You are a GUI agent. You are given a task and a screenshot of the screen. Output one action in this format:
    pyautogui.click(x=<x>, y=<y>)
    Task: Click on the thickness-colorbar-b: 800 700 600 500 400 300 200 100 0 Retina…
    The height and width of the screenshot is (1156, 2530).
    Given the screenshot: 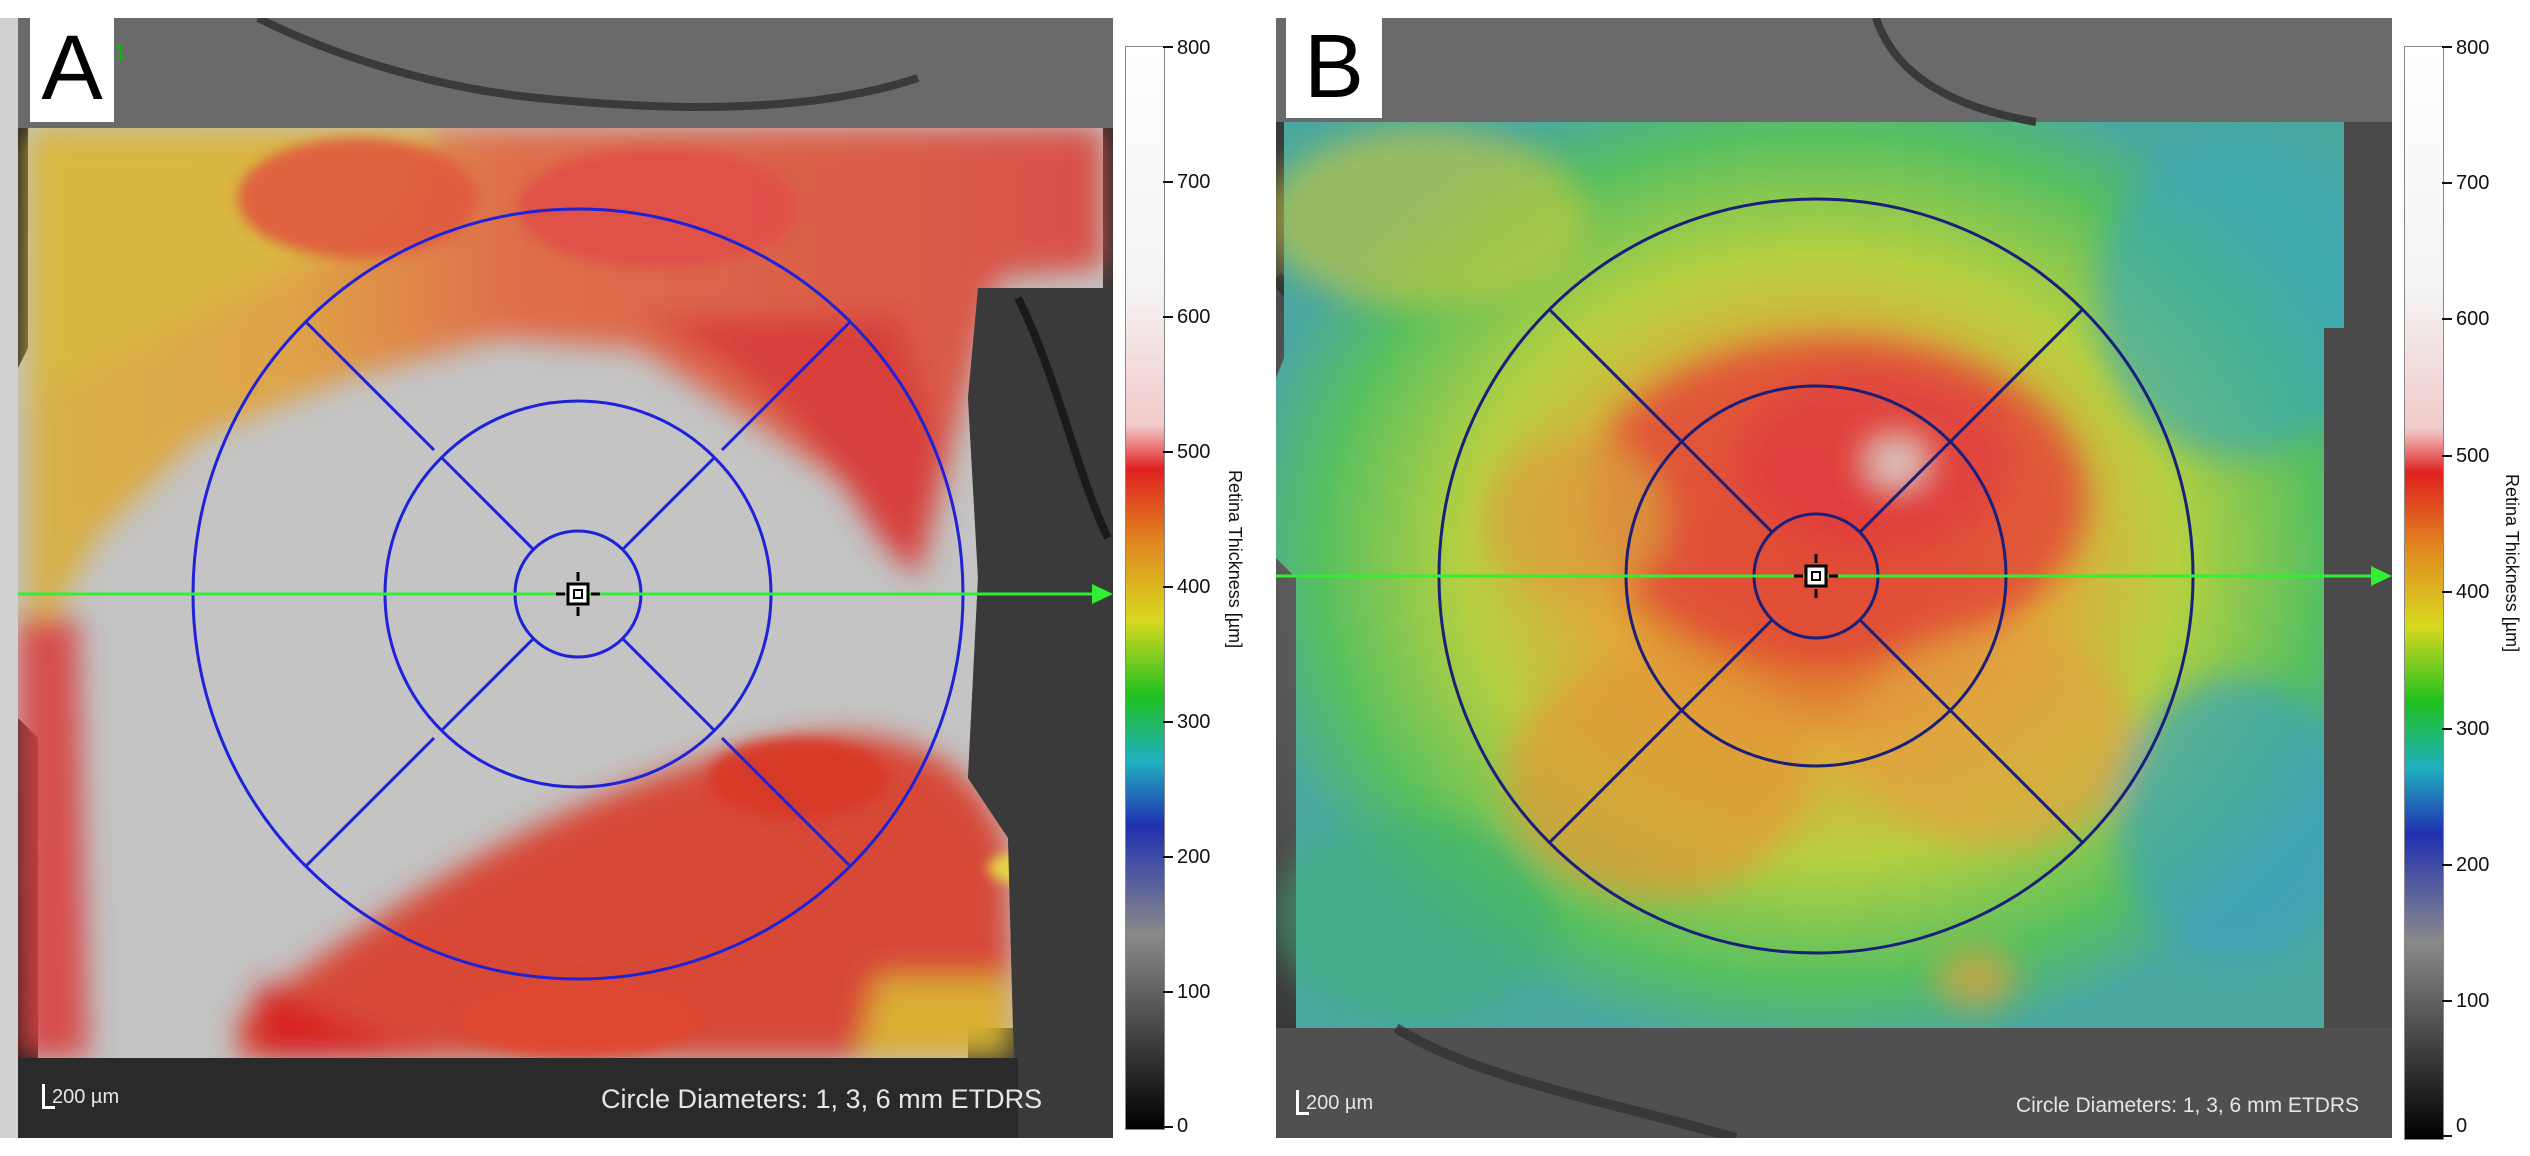 What is the action you would take?
    pyautogui.click(x=2461, y=579)
    